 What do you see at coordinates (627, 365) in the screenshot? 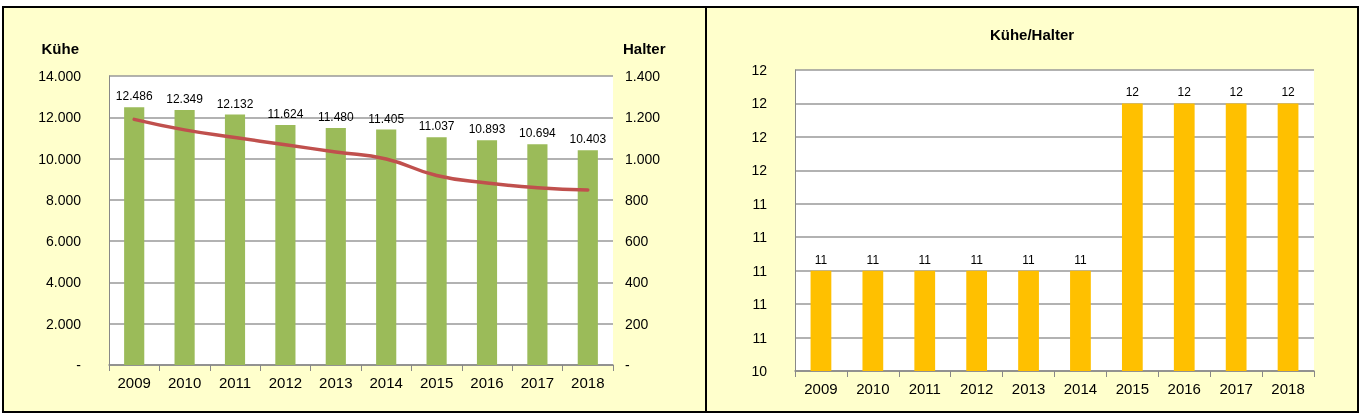
I see `y2-tick-label: -` at bounding box center [627, 365].